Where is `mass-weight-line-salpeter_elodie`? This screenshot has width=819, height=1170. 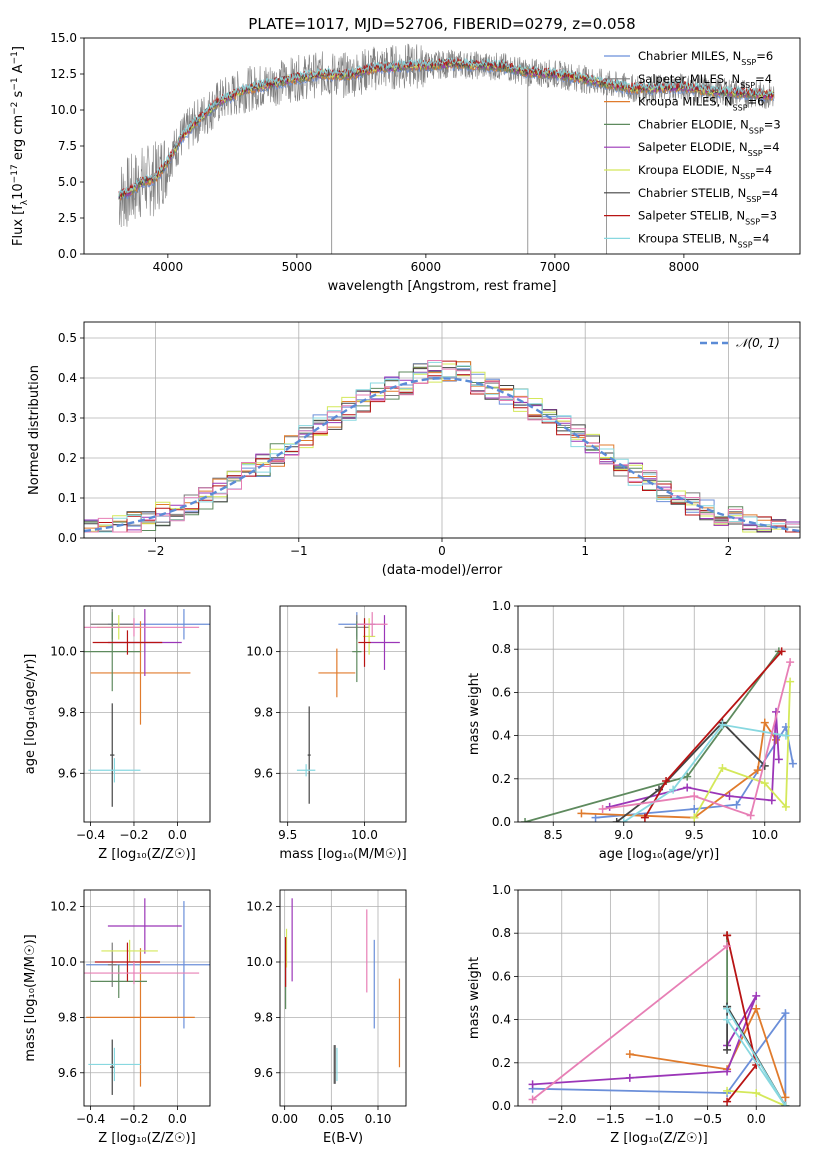 mass-weight-line-salpeter_elodie is located at coordinates (694, 759).